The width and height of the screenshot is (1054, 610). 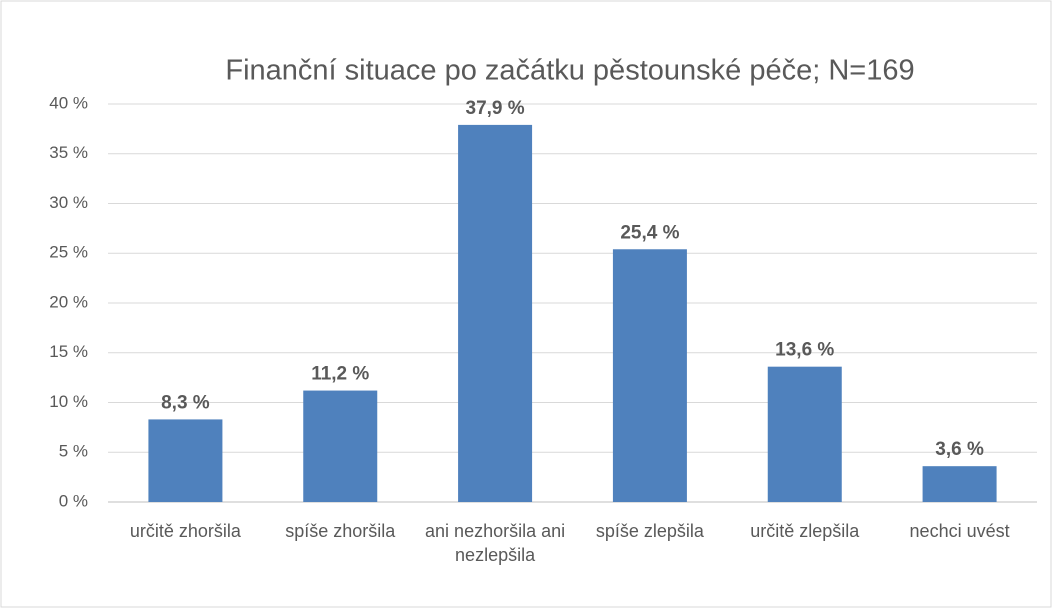 I want to click on x-tick-label: určitě zlepšila, so click(x=805, y=531).